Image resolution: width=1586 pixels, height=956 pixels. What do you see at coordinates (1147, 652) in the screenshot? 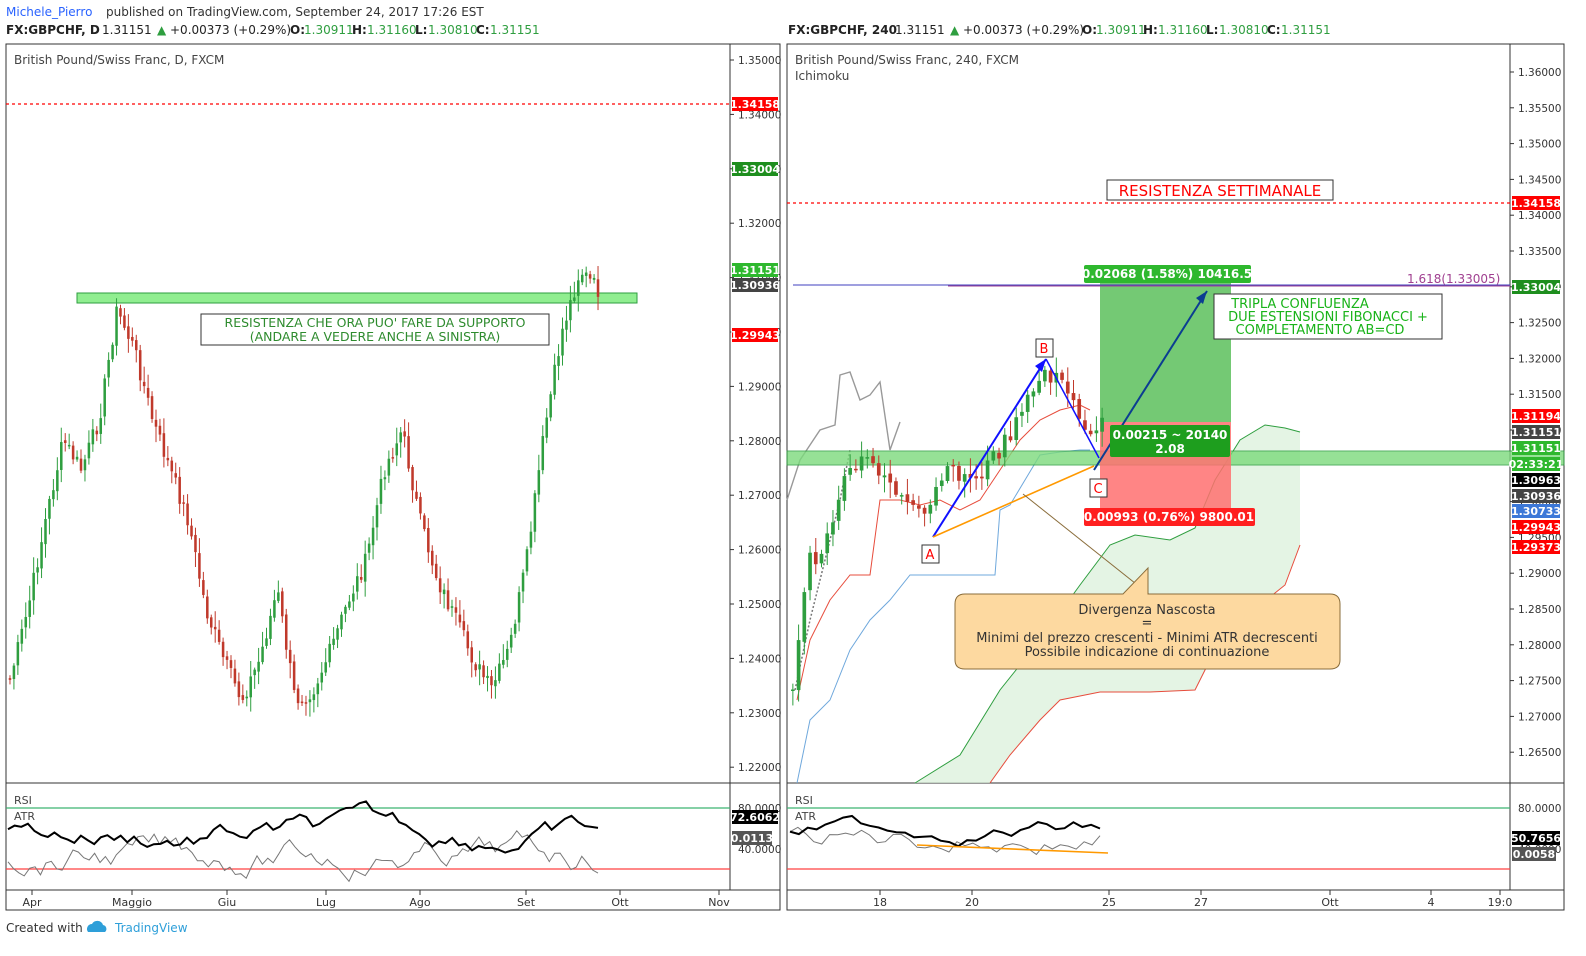
I see `divergence-line4: Possibile indicazione di continuazione` at bounding box center [1147, 652].